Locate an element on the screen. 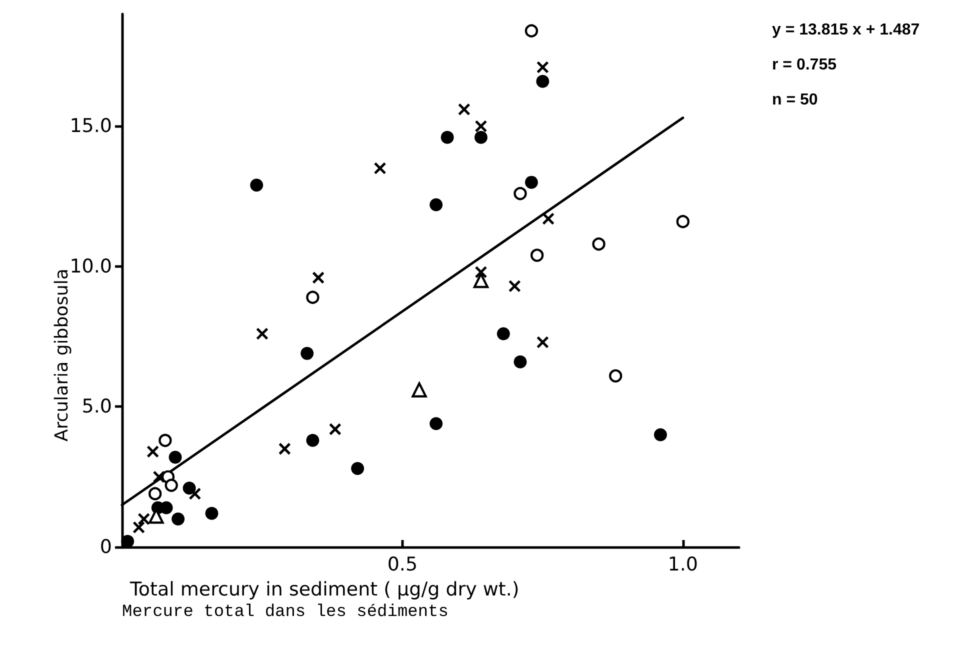 The image size is (970, 657). y-tick-label: 5.0 is located at coordinates (97, 407).